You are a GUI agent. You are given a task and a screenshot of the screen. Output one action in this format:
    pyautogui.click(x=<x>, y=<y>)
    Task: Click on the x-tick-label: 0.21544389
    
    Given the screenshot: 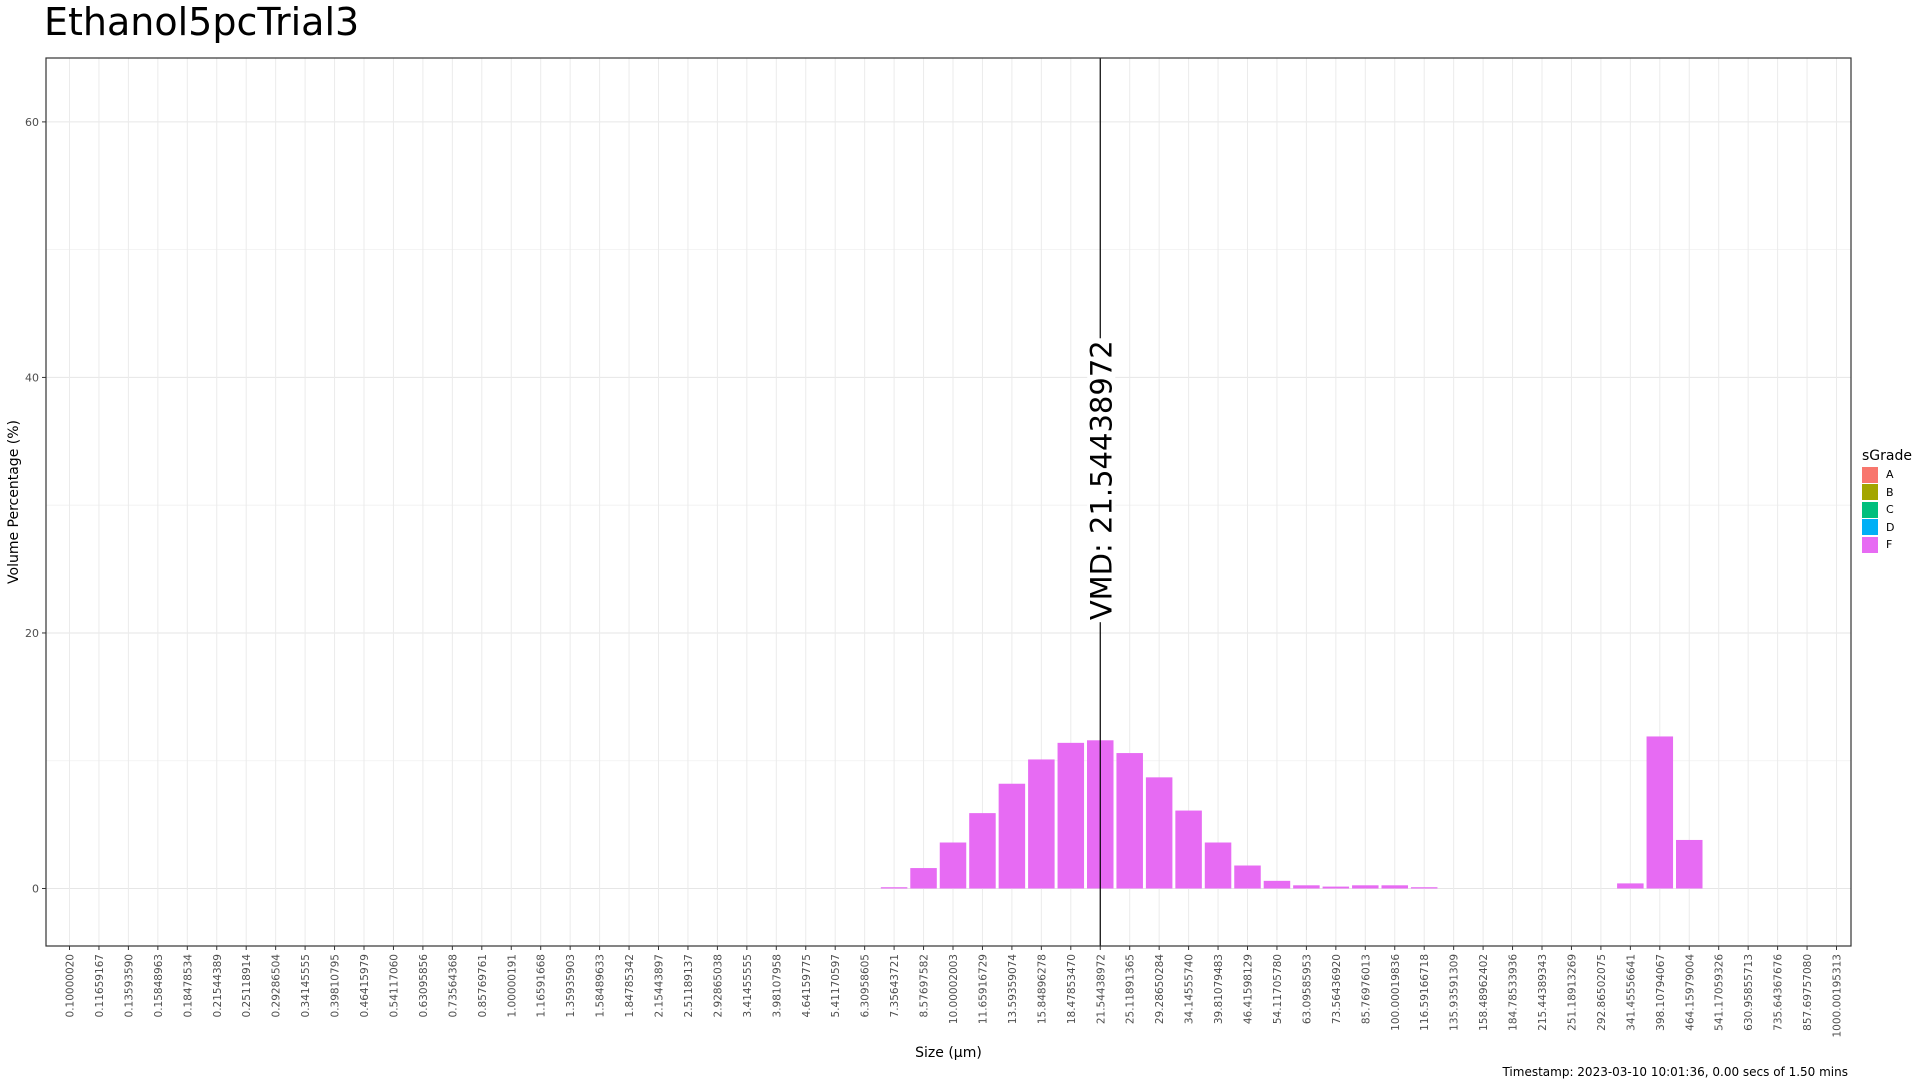 What is the action you would take?
    pyautogui.click(x=218, y=985)
    